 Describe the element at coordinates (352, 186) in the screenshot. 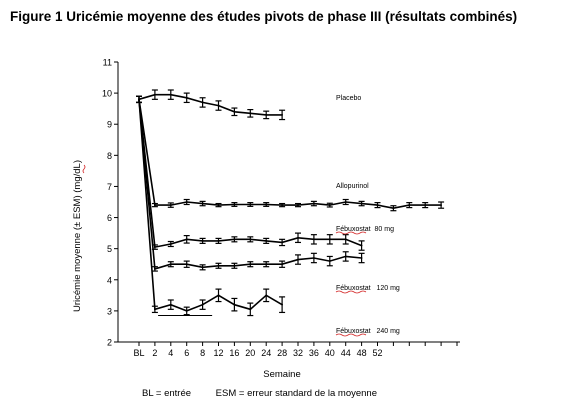

I see `series-label: Allopurinol` at that location.